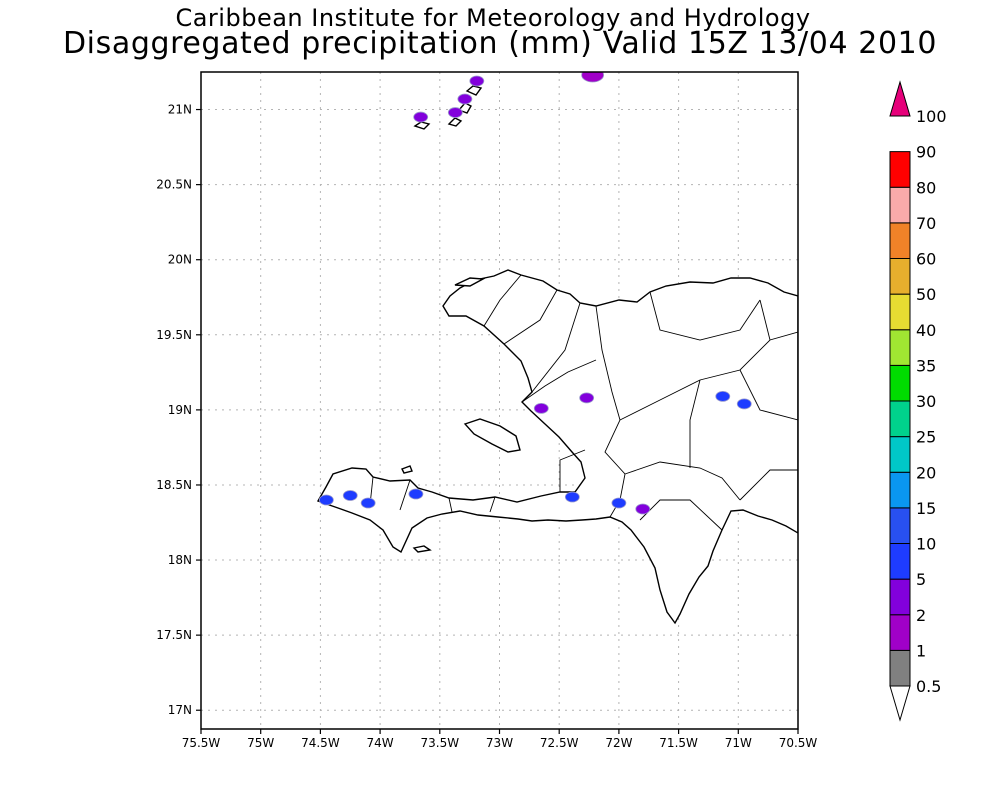 This screenshot has height=800, width=1000. Describe the element at coordinates (440, 743) in the screenshot. I see `lon-tick-label: 73.5W` at that location.